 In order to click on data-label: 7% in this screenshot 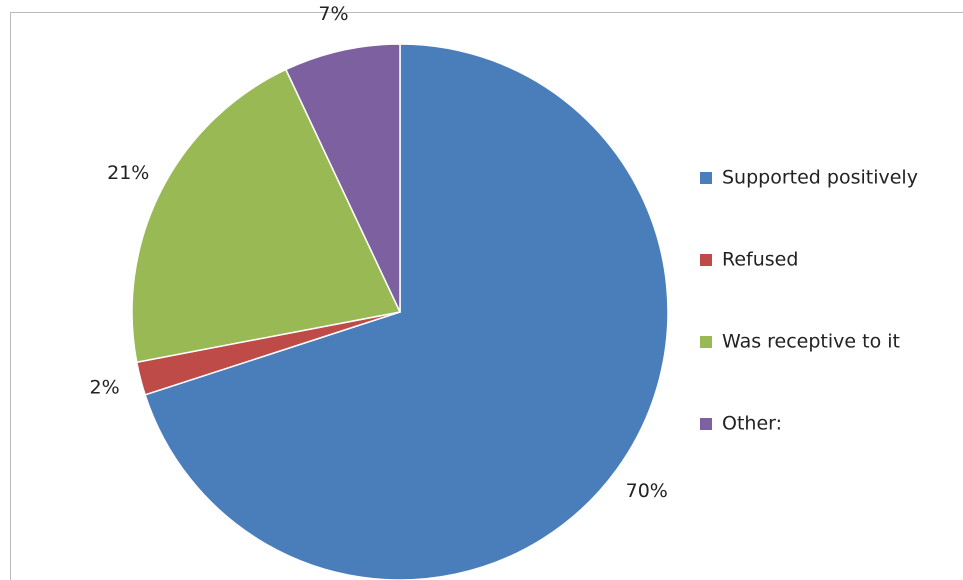, I will do `click(333, 14)`.